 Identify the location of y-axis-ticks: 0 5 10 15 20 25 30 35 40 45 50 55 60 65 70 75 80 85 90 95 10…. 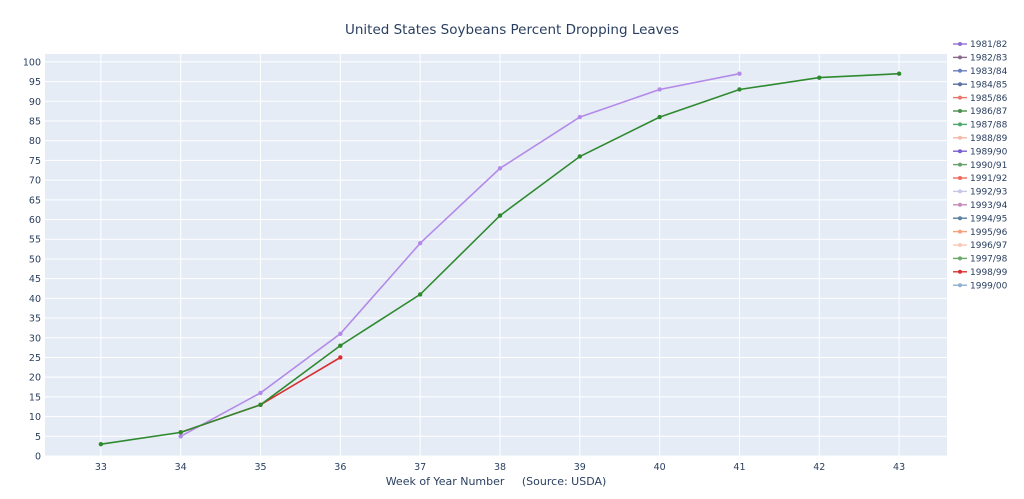
(32, 259).